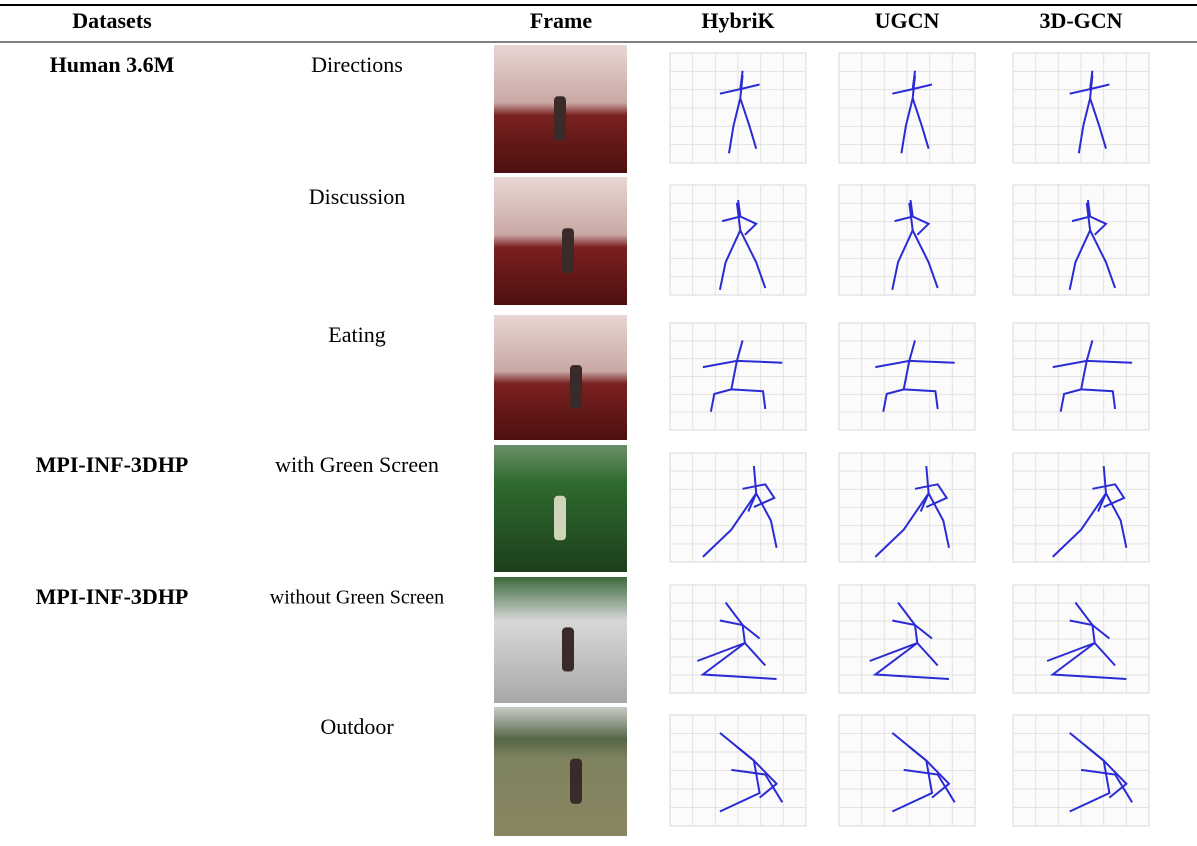 Image resolution: width=1197 pixels, height=846 pixels. I want to click on dataset-name: Human 3.6M, so click(112, 64).